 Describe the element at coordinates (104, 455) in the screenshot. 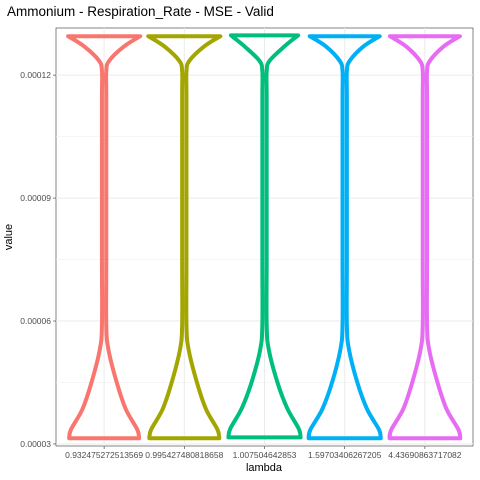

I see `x-tick-label: 0.932475272513569` at that location.